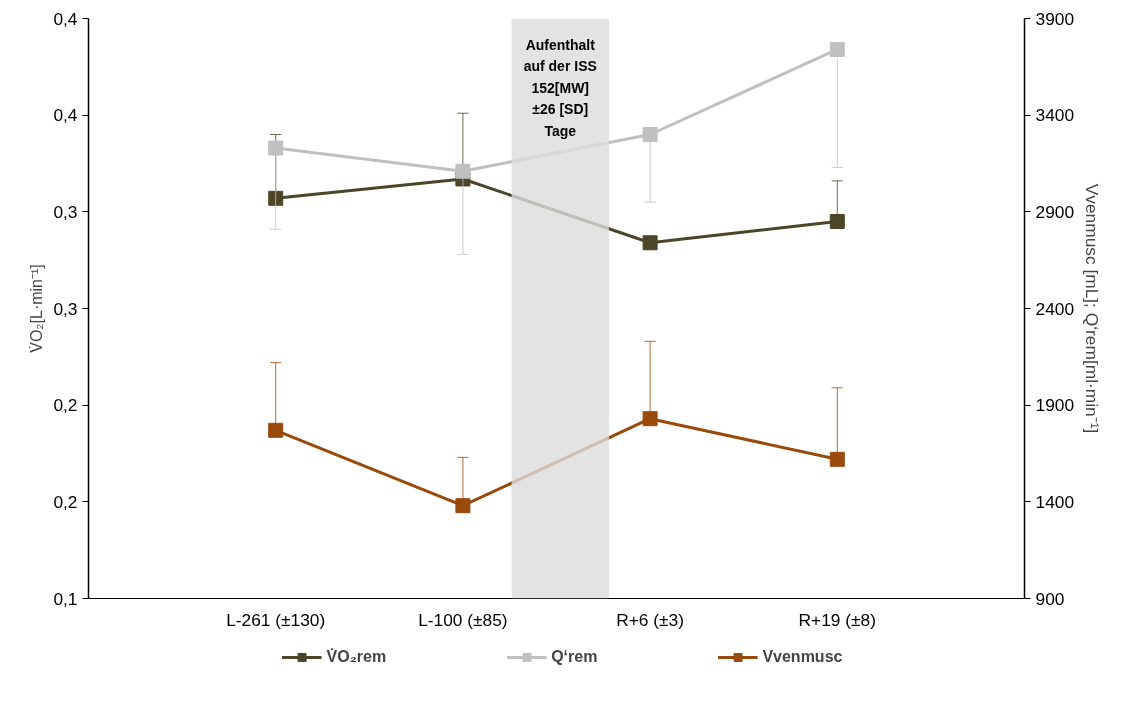 The height and width of the screenshot is (702, 1146). Describe the element at coordinates (1055, 501) in the screenshot. I see `y2-tick-label: 1400` at that location.